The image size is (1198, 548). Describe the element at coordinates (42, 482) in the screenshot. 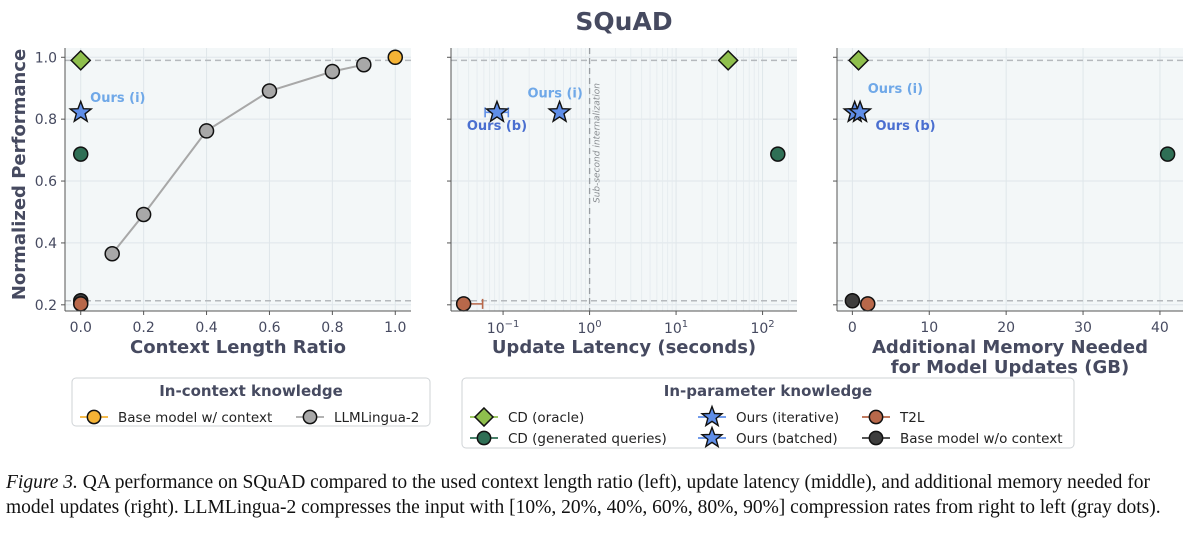

I see `caption-label: Figure 3.` at that location.